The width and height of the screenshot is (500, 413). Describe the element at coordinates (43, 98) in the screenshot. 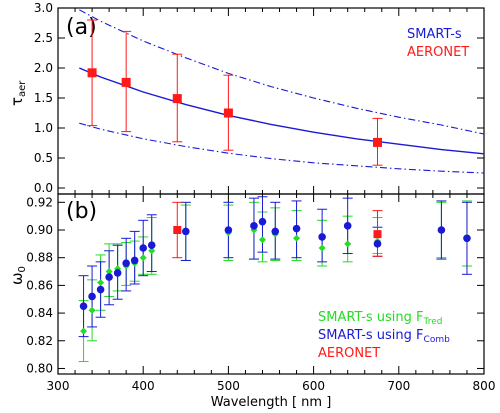

I see `panel-a-ytick-label: 1.5` at that location.